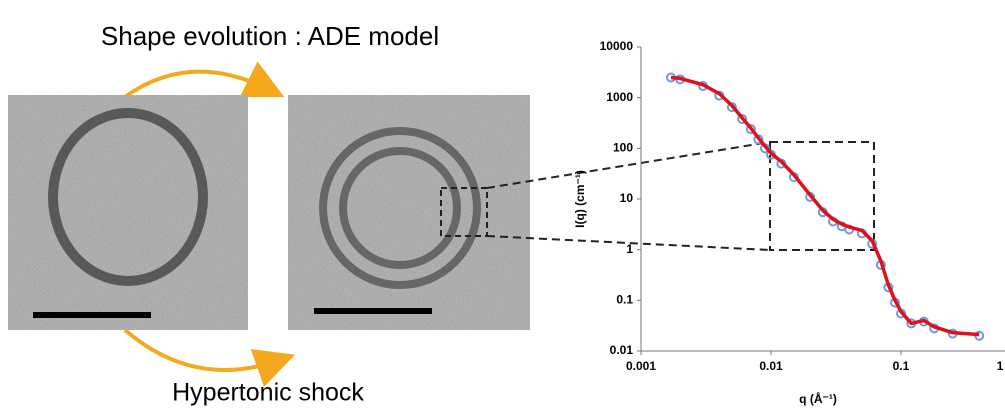 Image resolution: width=1005 pixels, height=414 pixels. What do you see at coordinates (629, 249) in the screenshot?
I see `y-tick-label: 1` at bounding box center [629, 249].